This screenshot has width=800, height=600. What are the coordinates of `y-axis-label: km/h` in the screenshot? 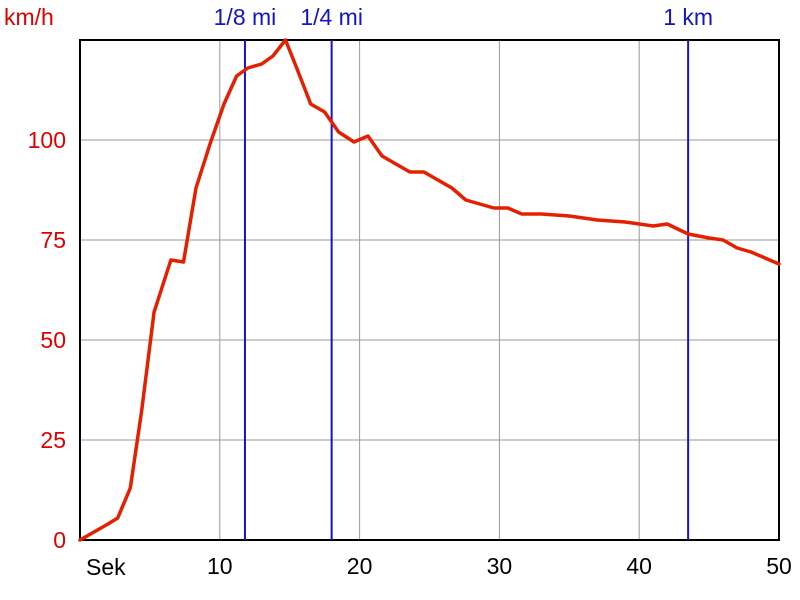 It's located at (29, 17).